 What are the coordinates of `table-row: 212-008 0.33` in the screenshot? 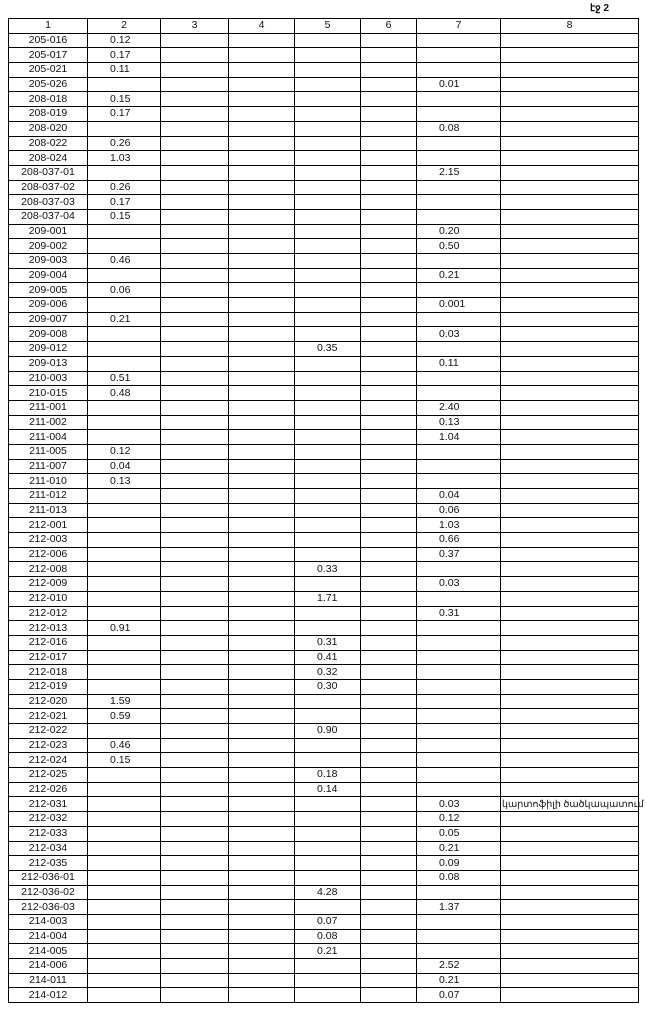 It's located at (323, 569).